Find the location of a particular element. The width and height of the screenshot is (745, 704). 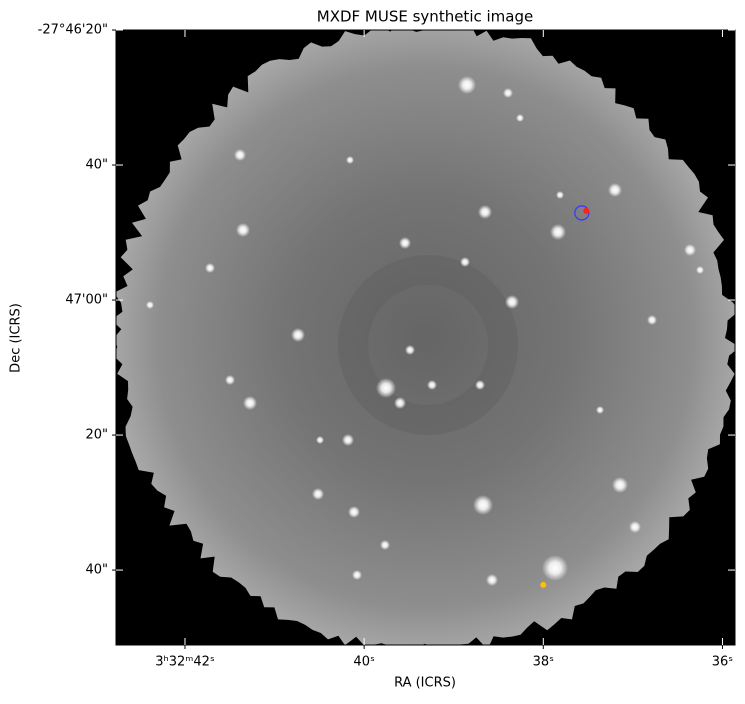

marker-ring is located at coordinates (582, 213).